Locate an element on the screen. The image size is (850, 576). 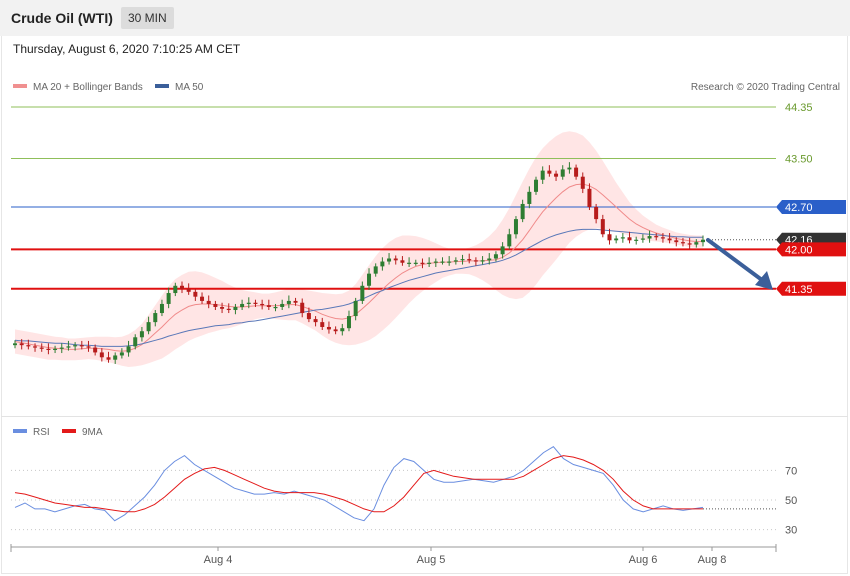
rsi-tick-70: 70 is located at coordinates (791, 471).